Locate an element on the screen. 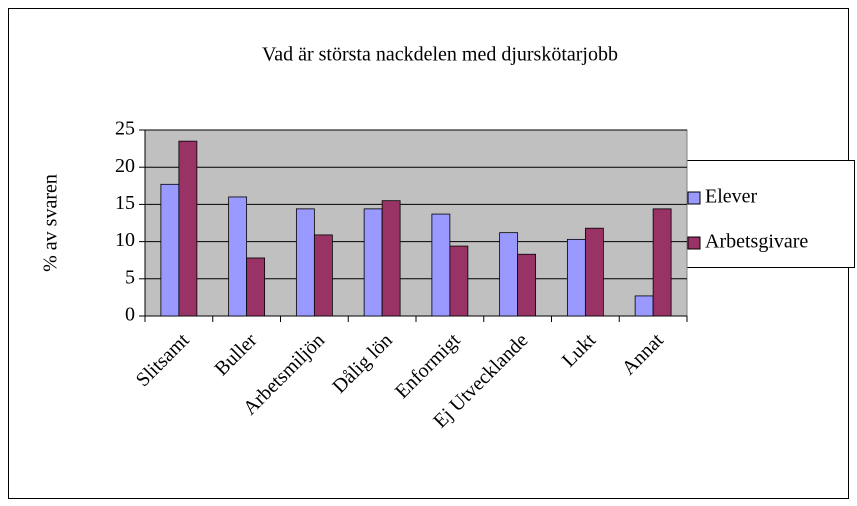 This screenshot has height=506, width=857. y-tick-label: 10 is located at coordinates (125, 240).